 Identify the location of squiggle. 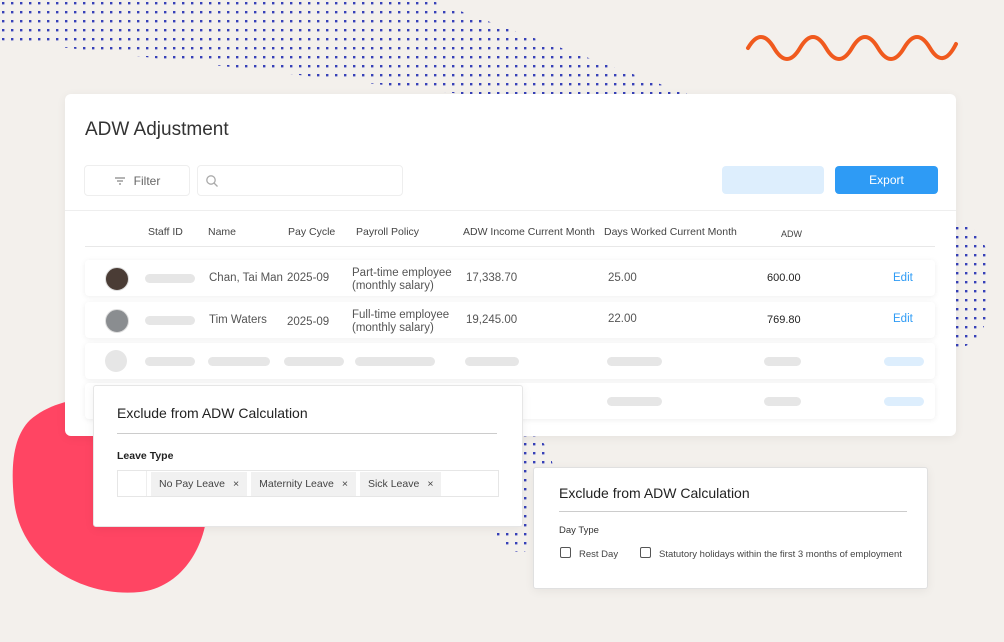
(852, 48).